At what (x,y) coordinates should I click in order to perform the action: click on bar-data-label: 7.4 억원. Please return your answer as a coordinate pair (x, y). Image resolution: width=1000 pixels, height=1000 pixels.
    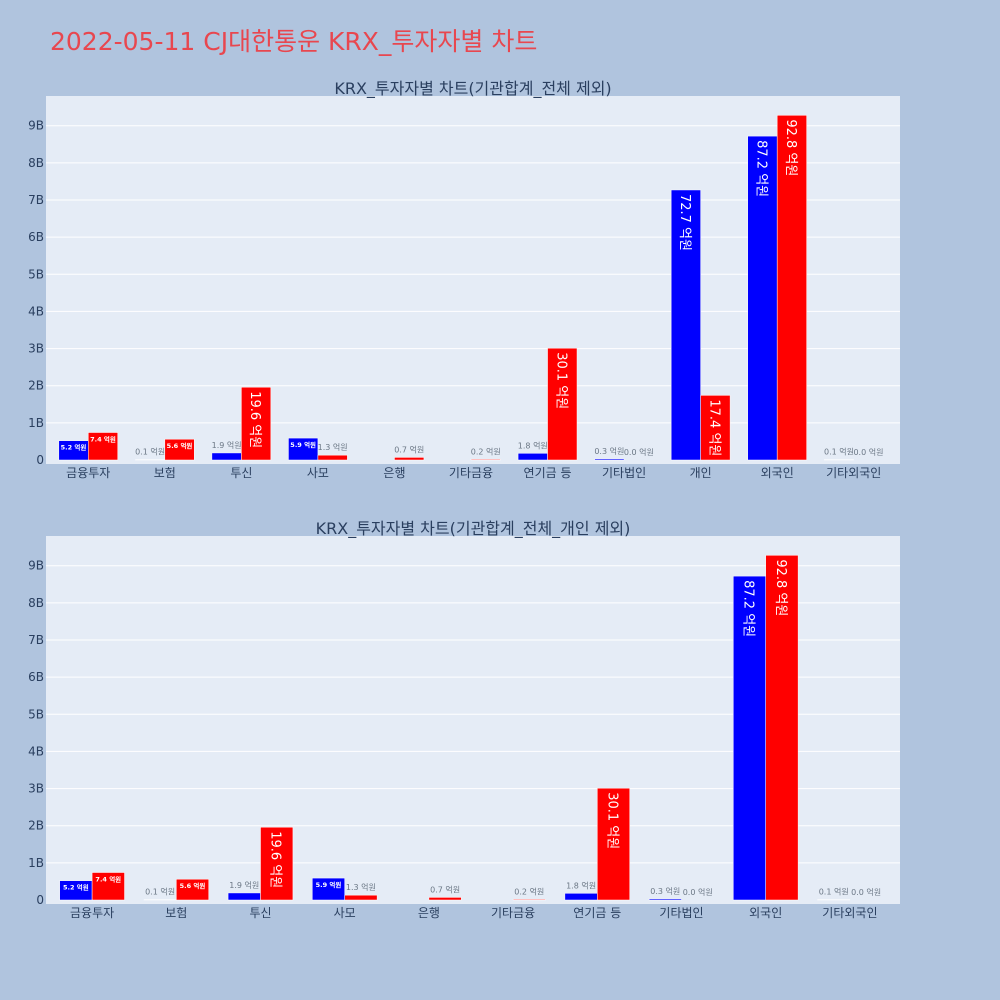
    Looking at the image, I should click on (103, 439).